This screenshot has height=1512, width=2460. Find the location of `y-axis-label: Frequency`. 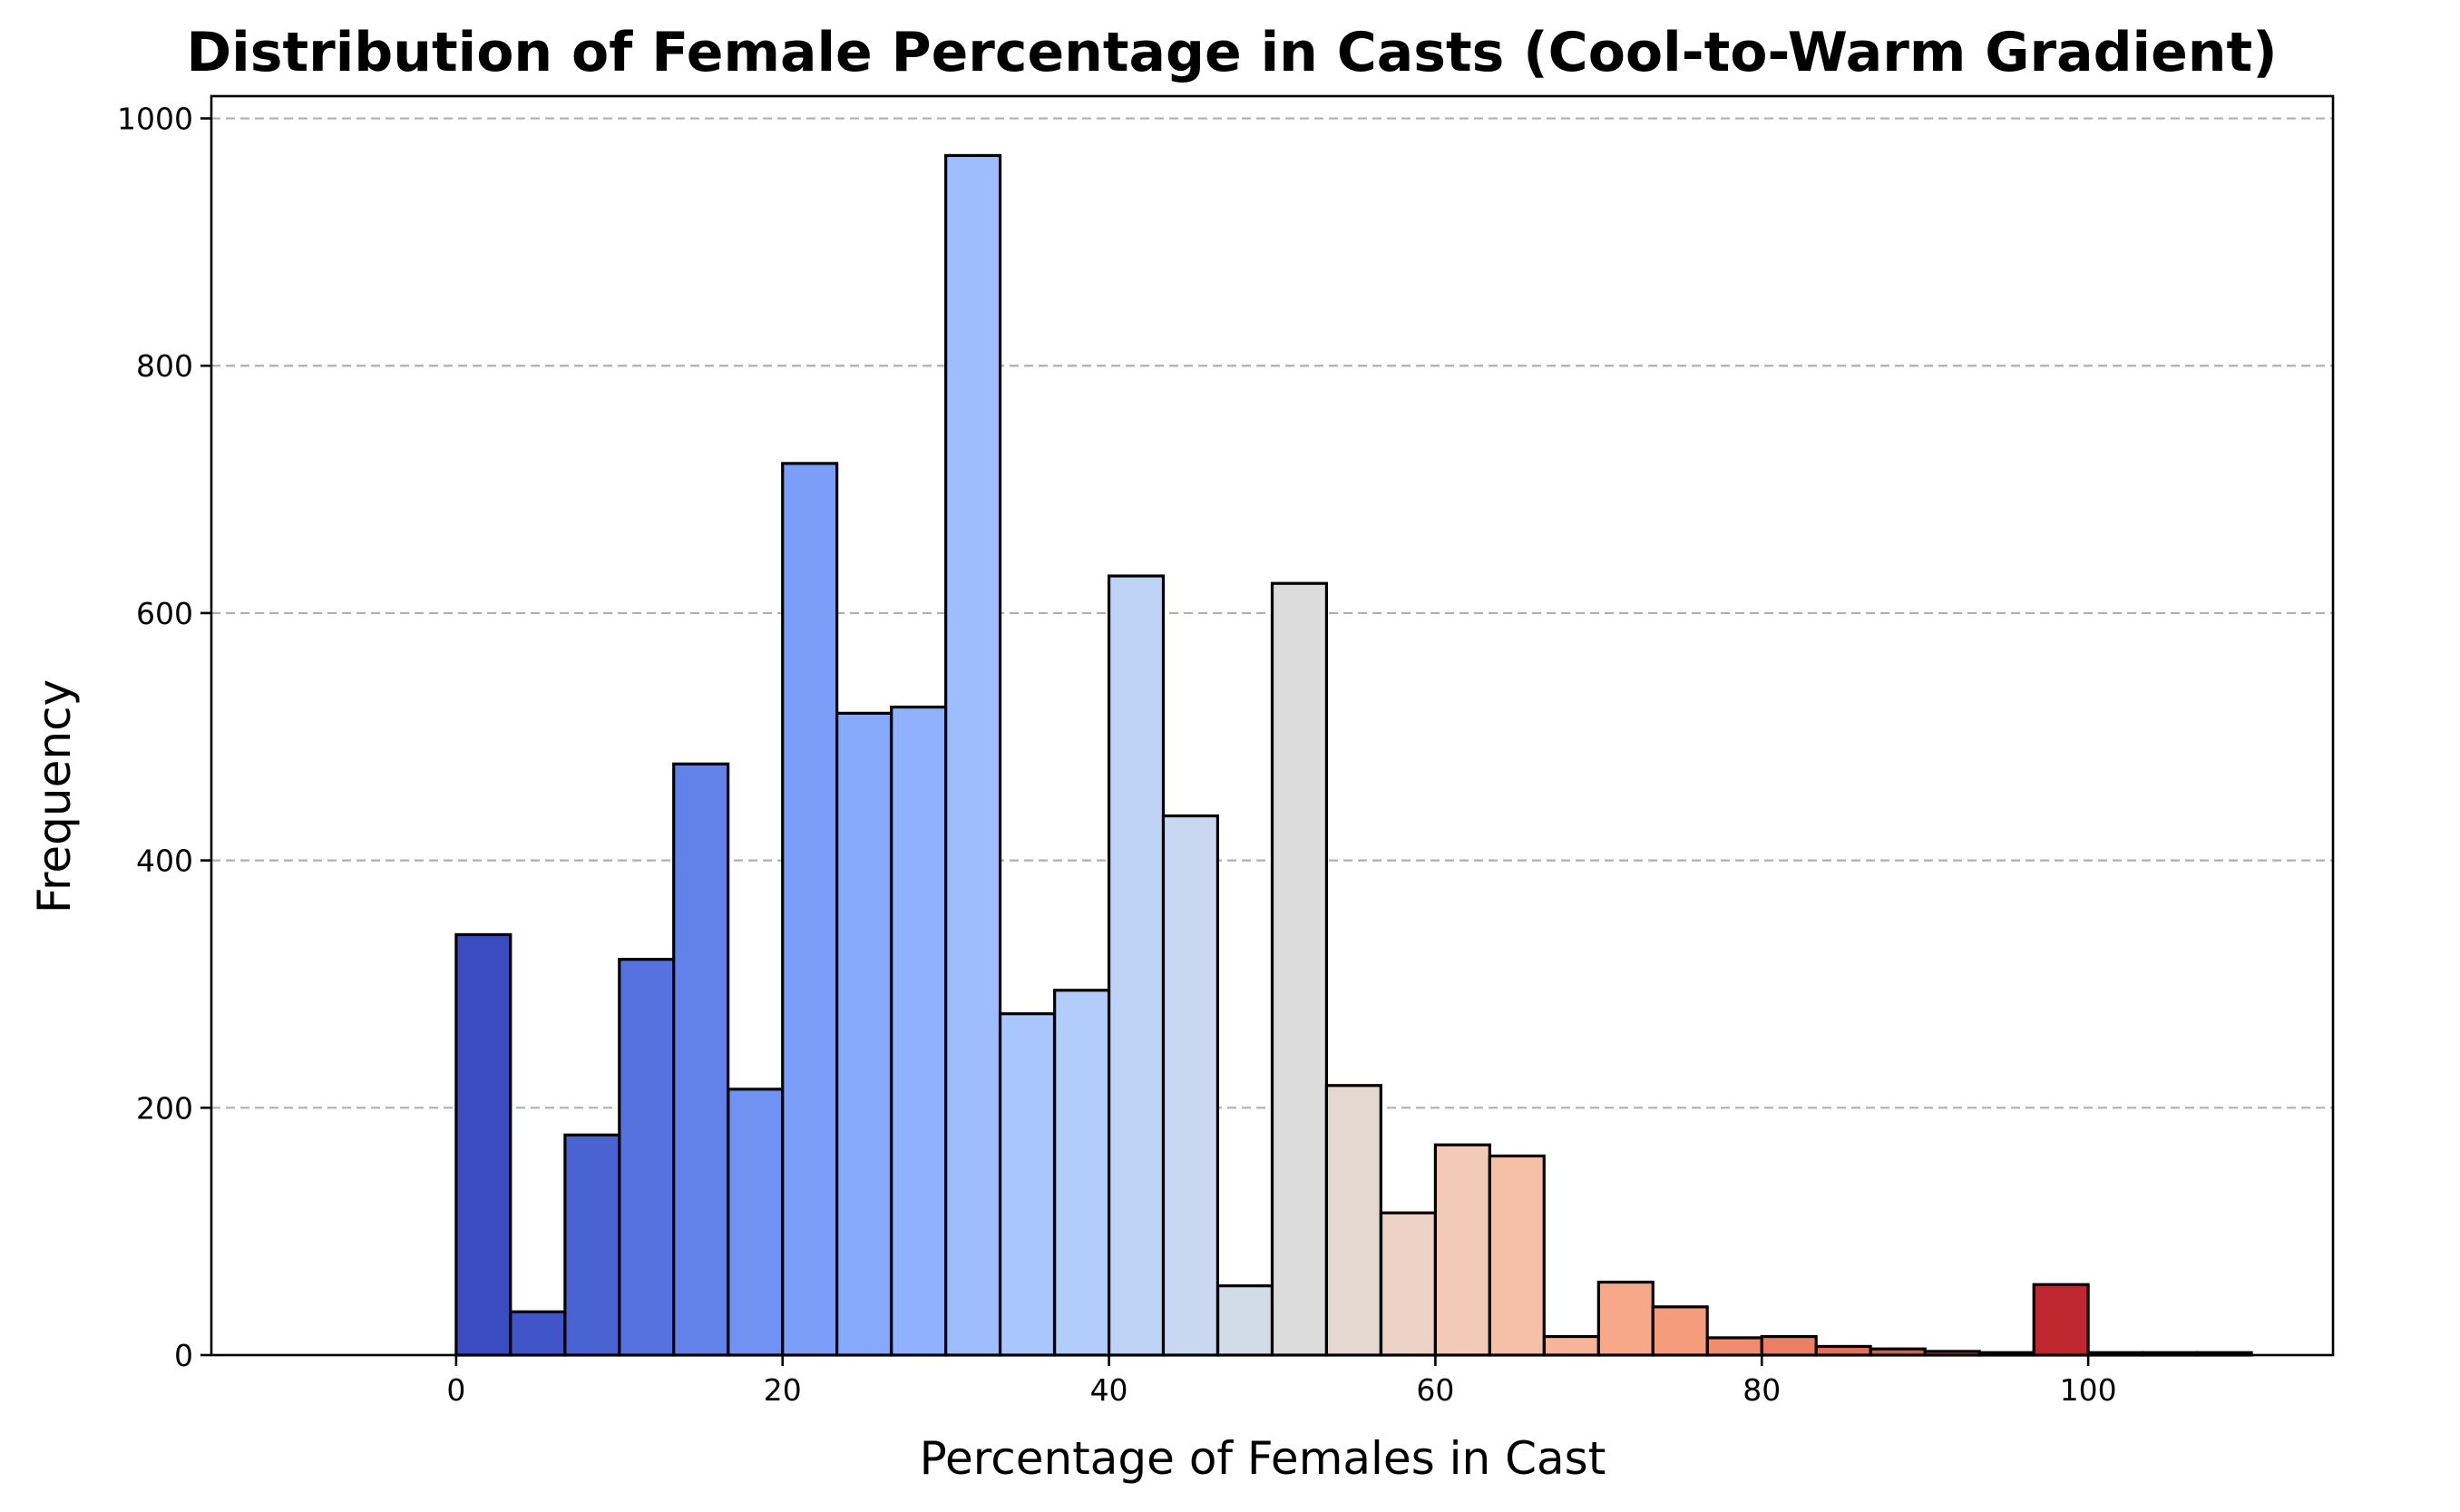

y-axis-label: Frequency is located at coordinates (54, 796).